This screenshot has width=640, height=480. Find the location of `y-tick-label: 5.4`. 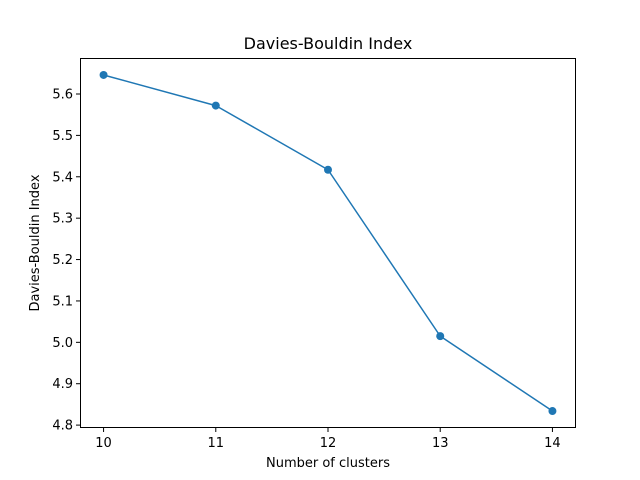

y-tick-label: 5.4 is located at coordinates (62, 177).